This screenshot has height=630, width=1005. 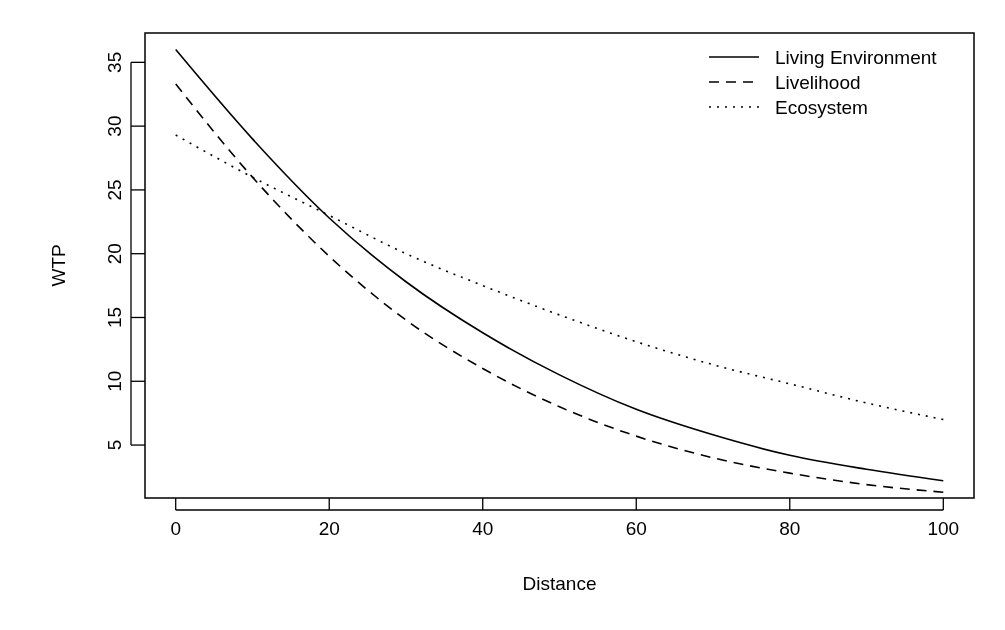 I want to click on legend-label: Ecosystem, so click(x=821, y=107).